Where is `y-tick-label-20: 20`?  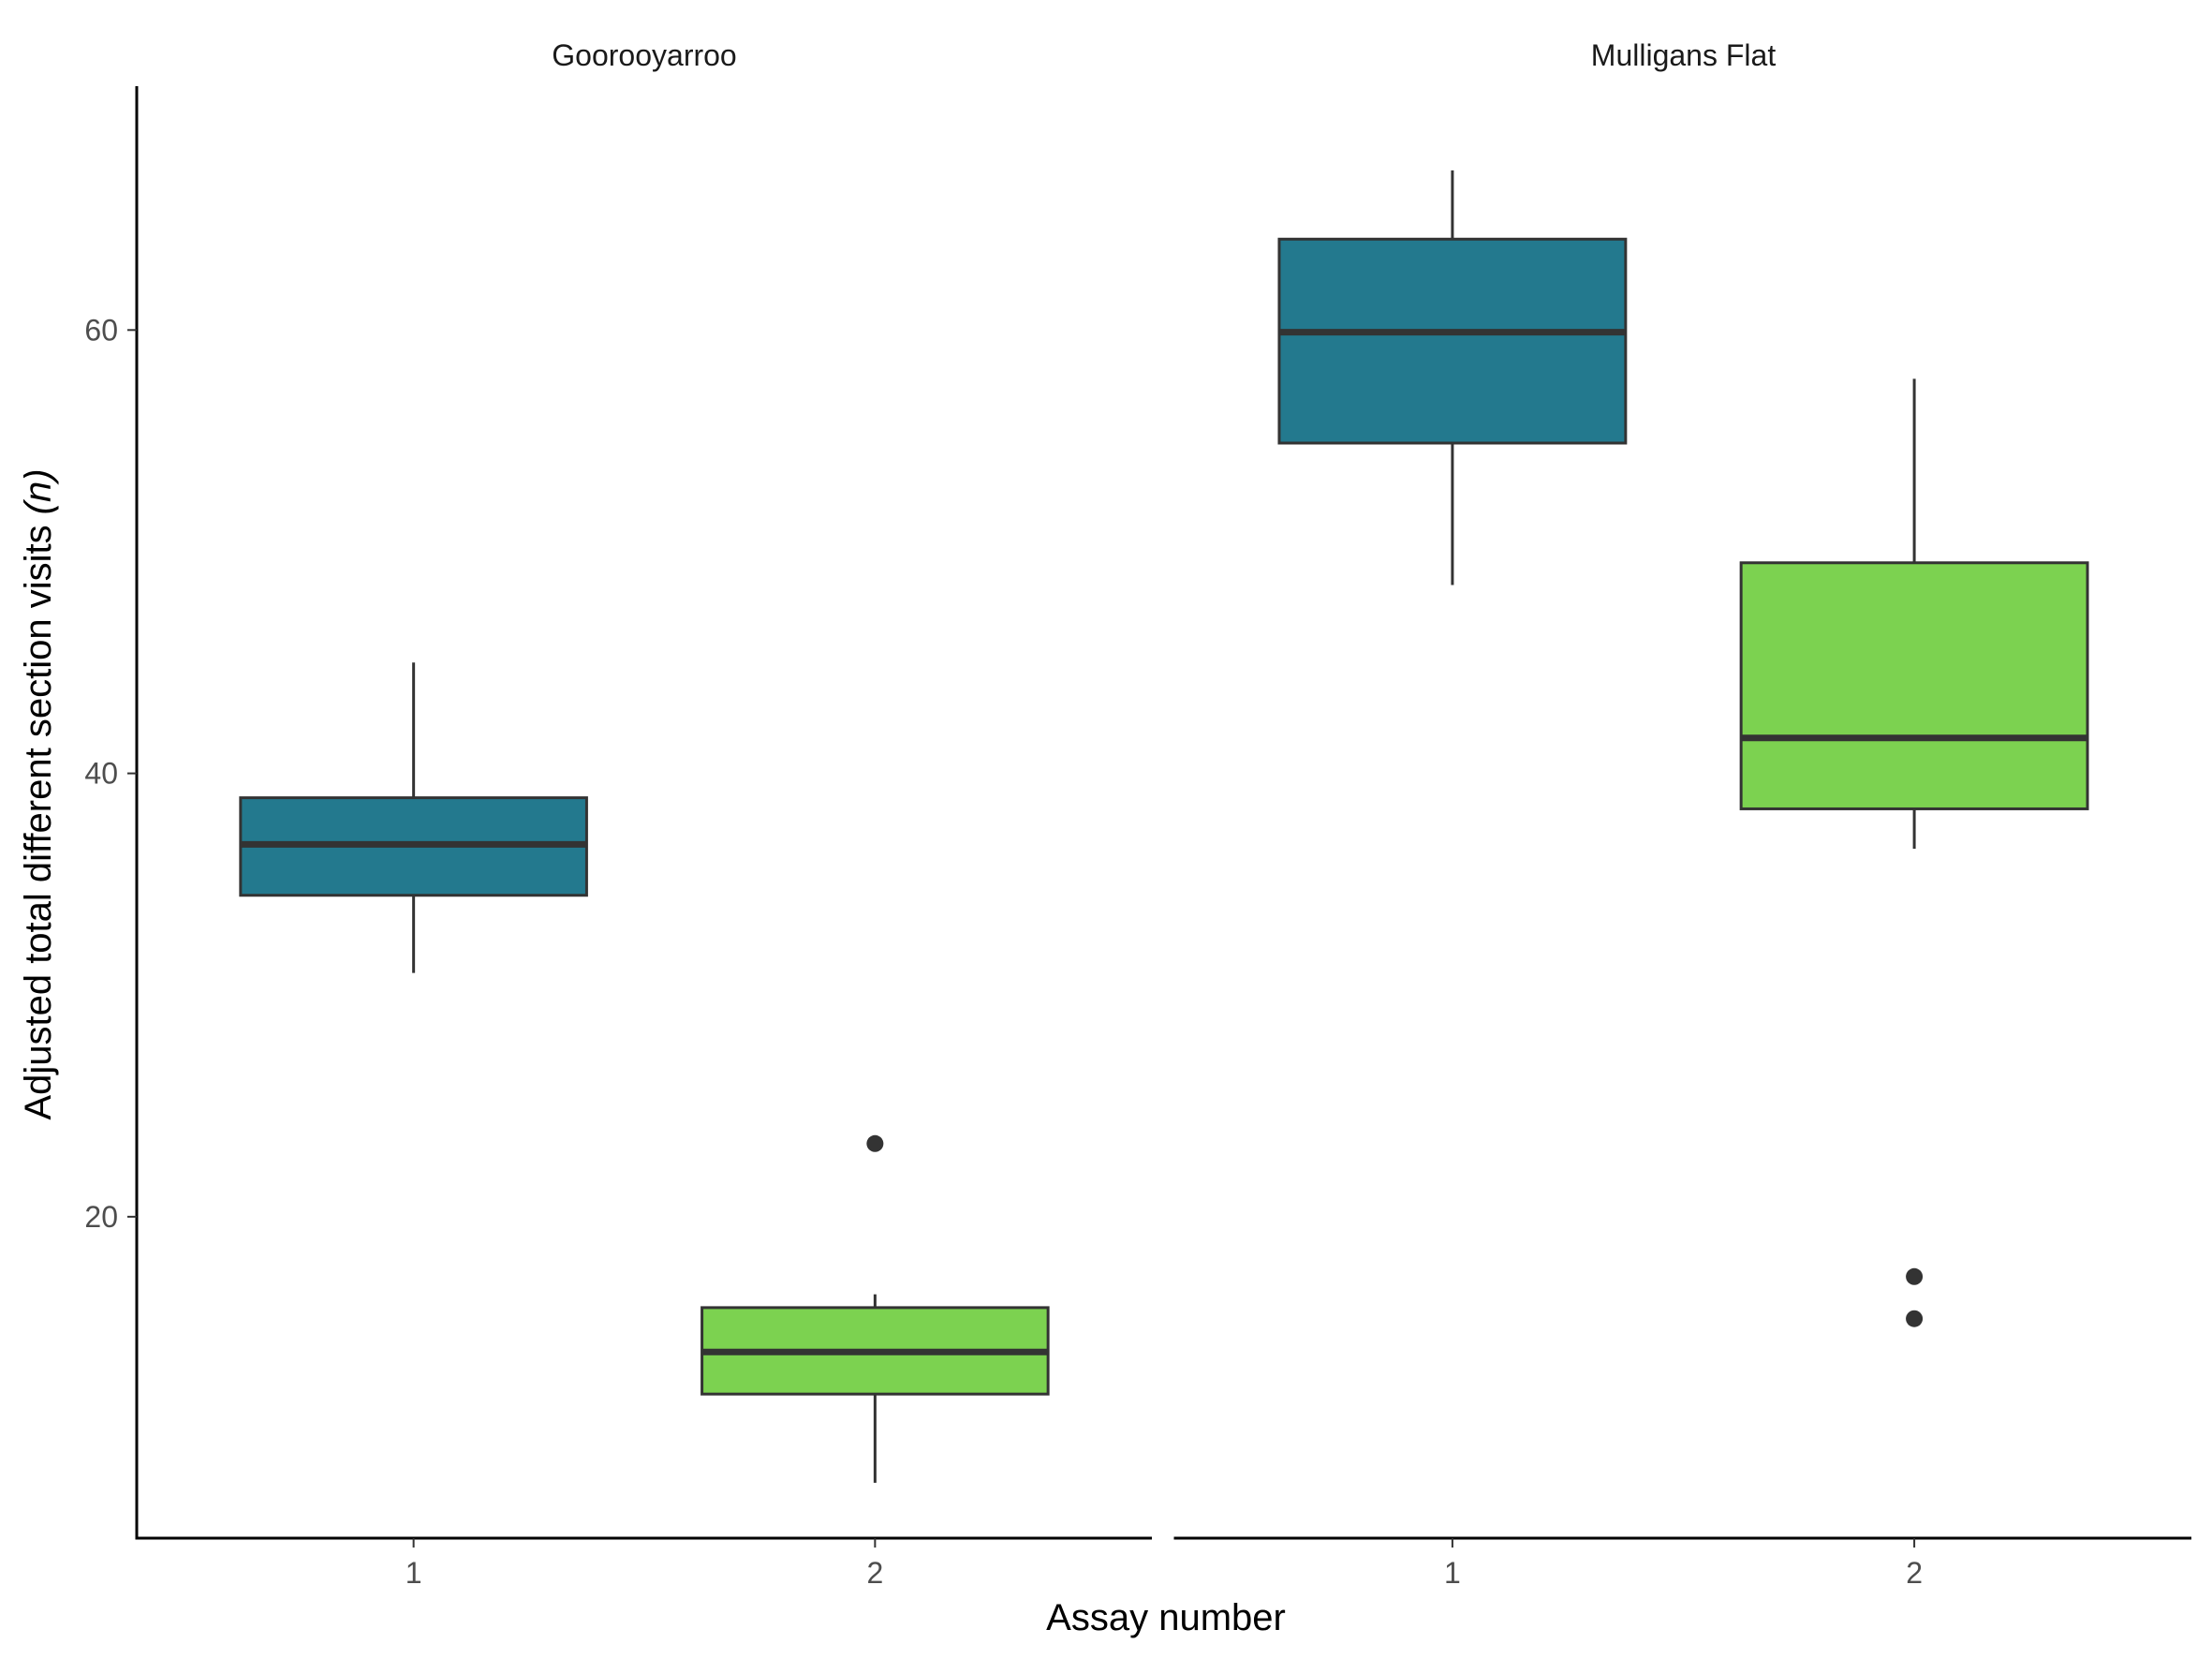
y-tick-label-20: 20 is located at coordinates (101, 1217).